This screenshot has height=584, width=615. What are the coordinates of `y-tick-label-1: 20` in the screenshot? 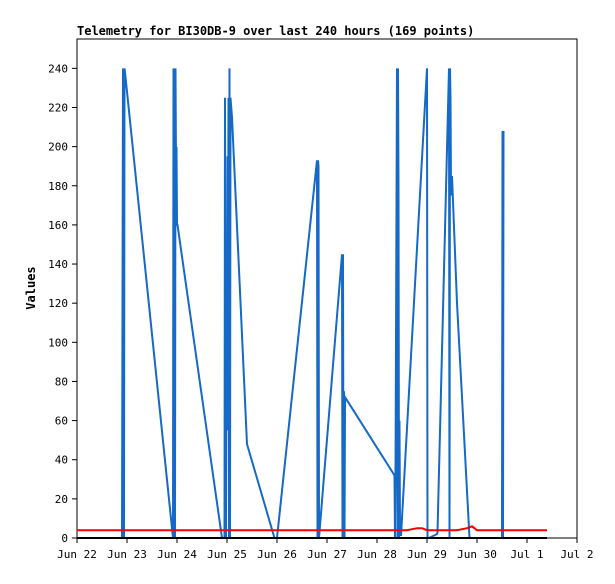 It's located at (61, 499).